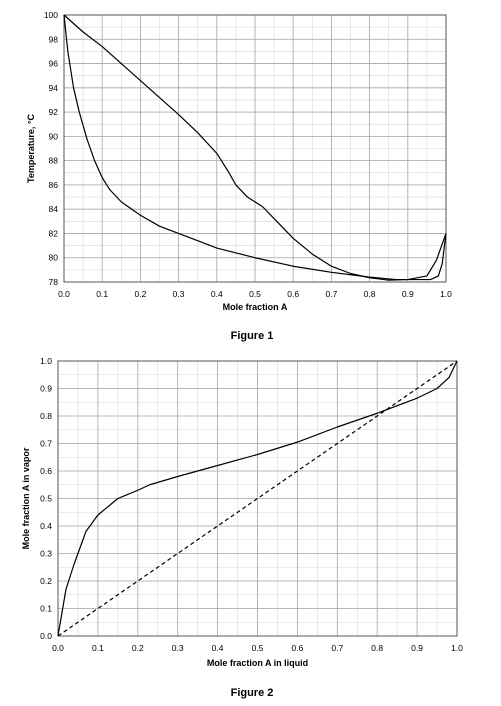 The image size is (501, 706). Describe the element at coordinates (54, 136) in the screenshot. I see `y-tick-label: 90` at that location.